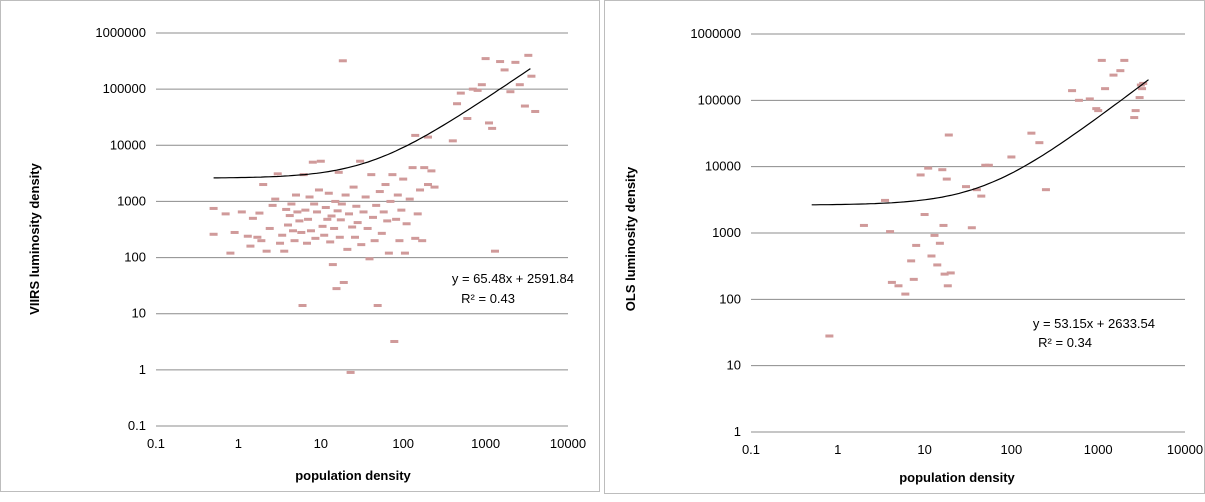 This screenshot has height=502, width=1205. I want to click on trend-equation: y = 65.48x + 2591.84, so click(513, 278).